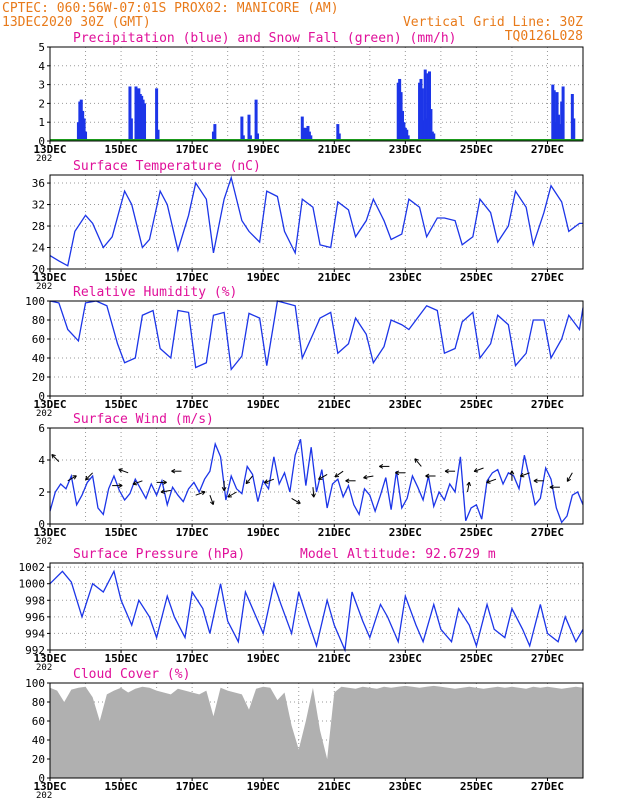 The width and height of the screenshot is (618, 800). What do you see at coordinates (405, 786) in the screenshot?
I see `x-tick-label: 23DEC` at bounding box center [405, 786].